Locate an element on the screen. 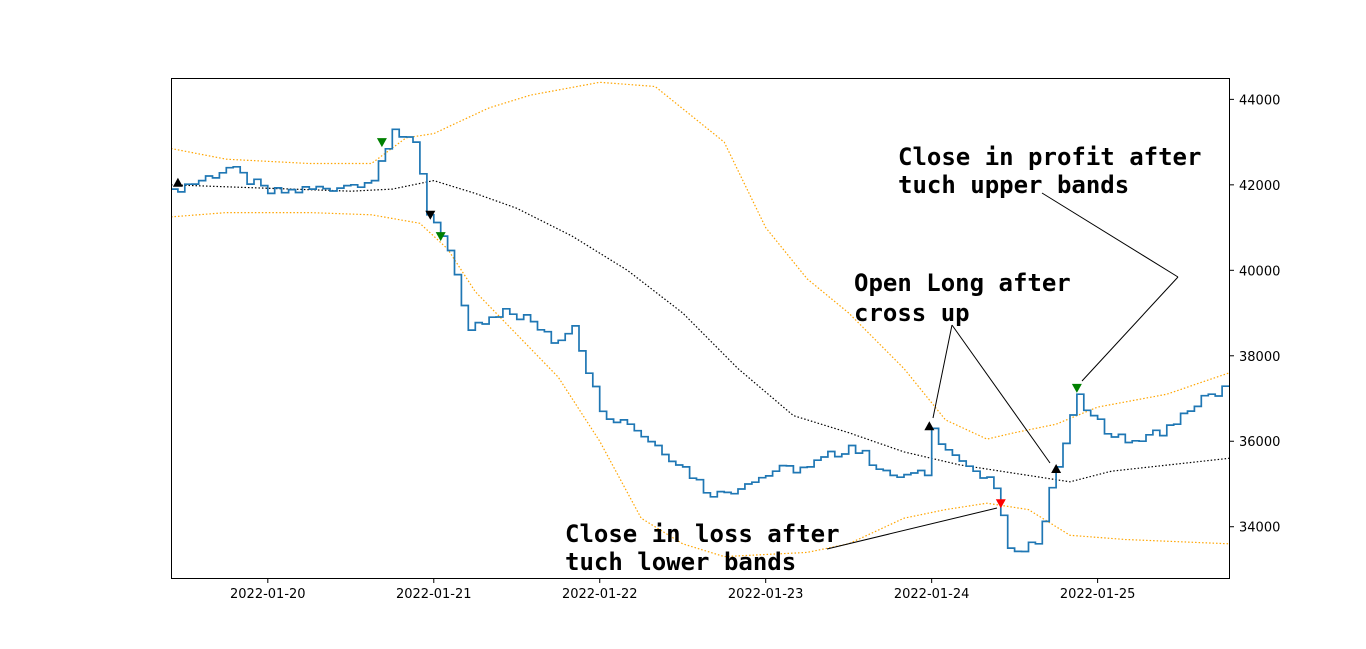 The image size is (1366, 649). x-tick-label: 2022-01-22 is located at coordinates (600, 594).